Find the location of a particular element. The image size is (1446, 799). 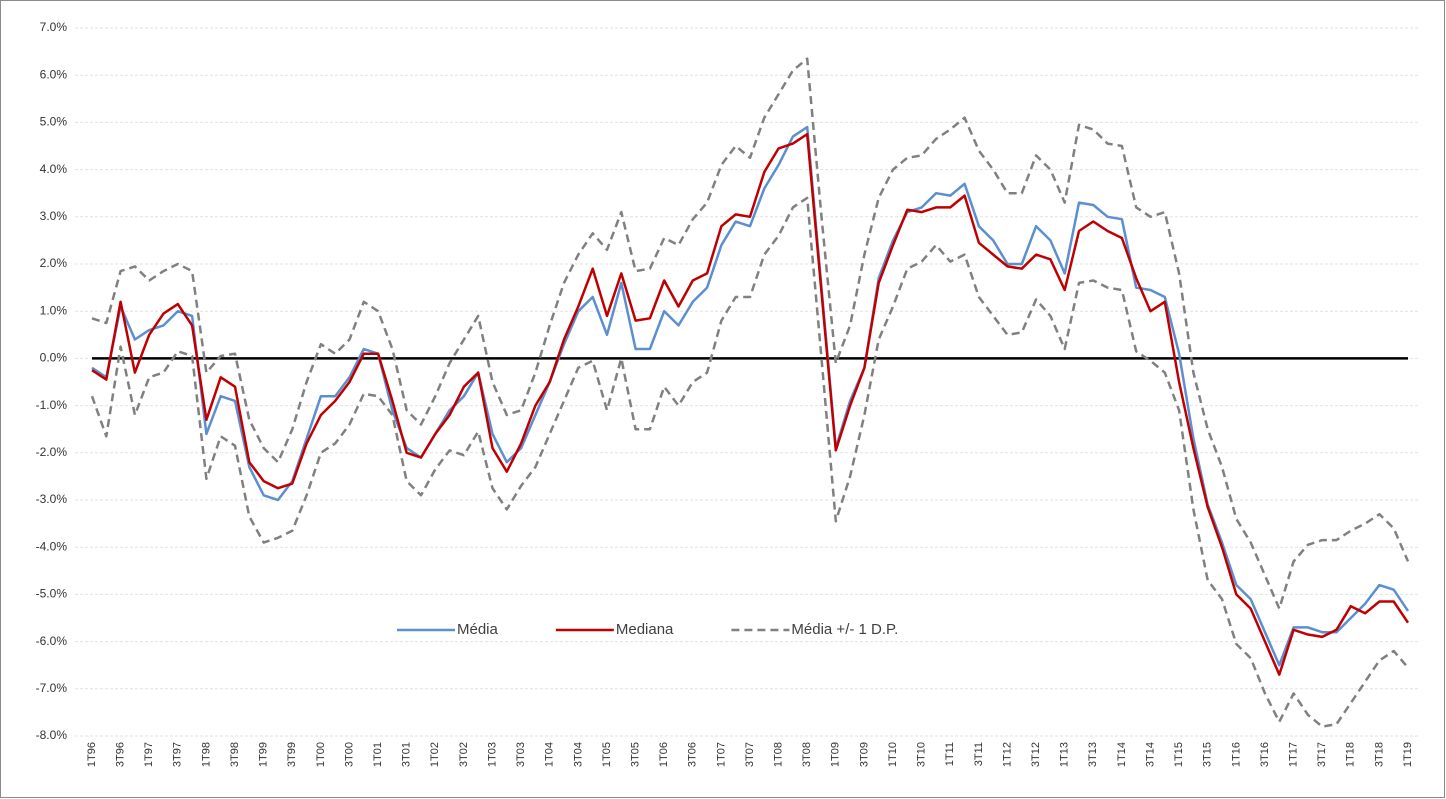

x-tick-label: 1T07 is located at coordinates (721, 754).